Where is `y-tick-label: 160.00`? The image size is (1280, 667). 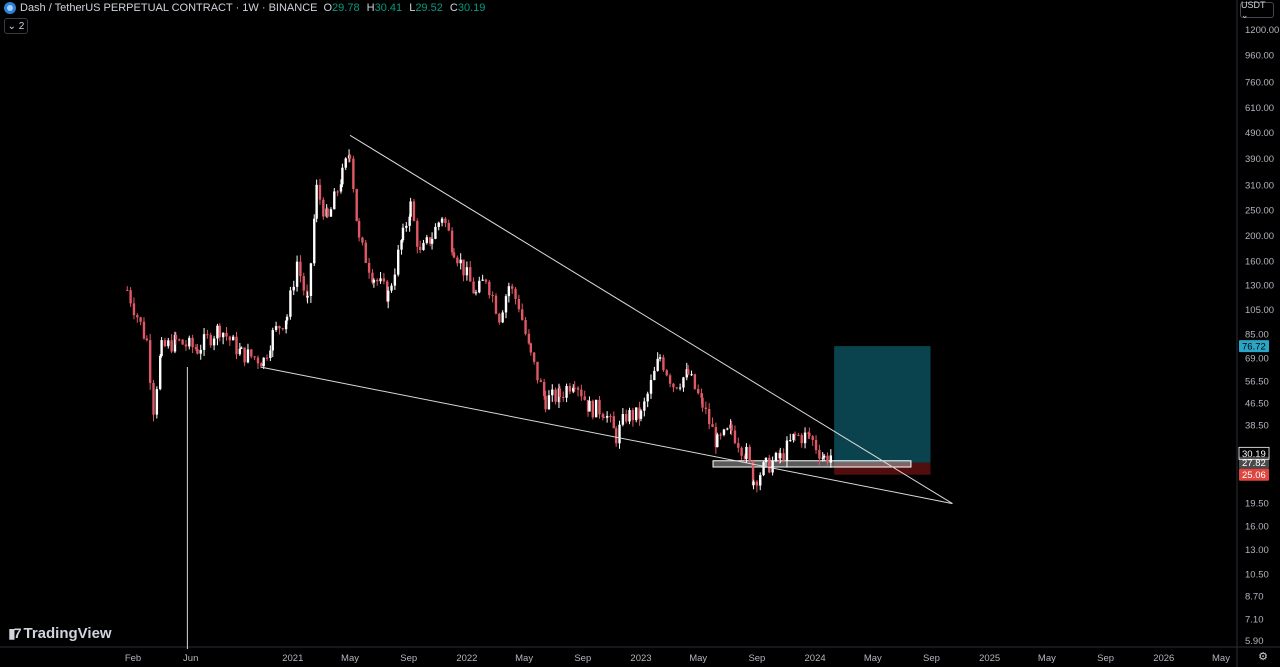 y-tick-label: 160.00 is located at coordinates (1259, 262).